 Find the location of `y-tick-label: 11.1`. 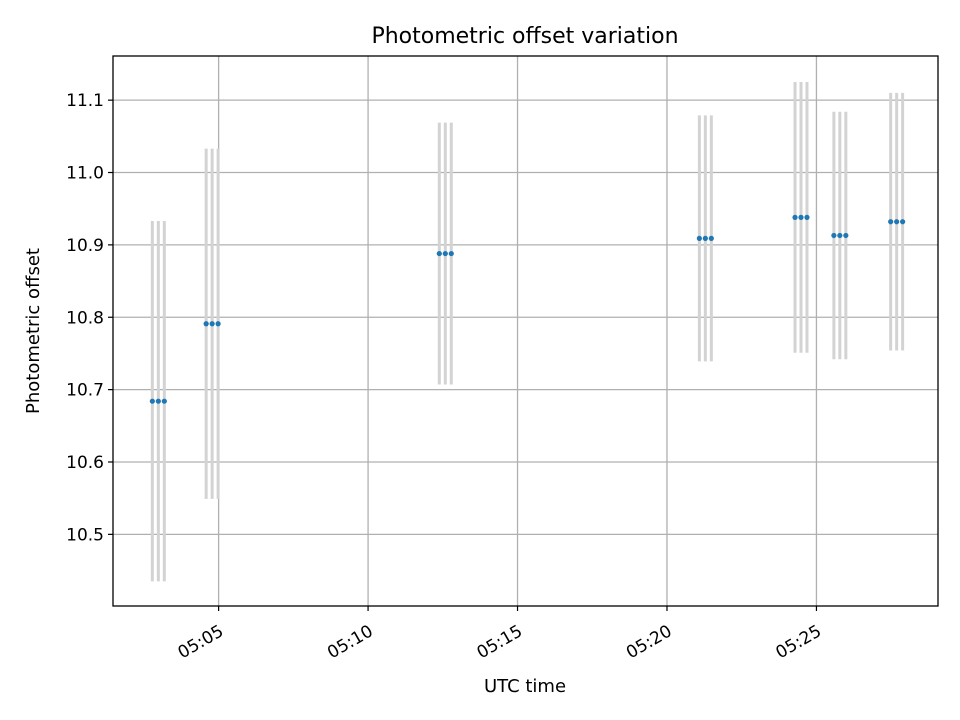

y-tick-label: 11.1 is located at coordinates (85, 101).